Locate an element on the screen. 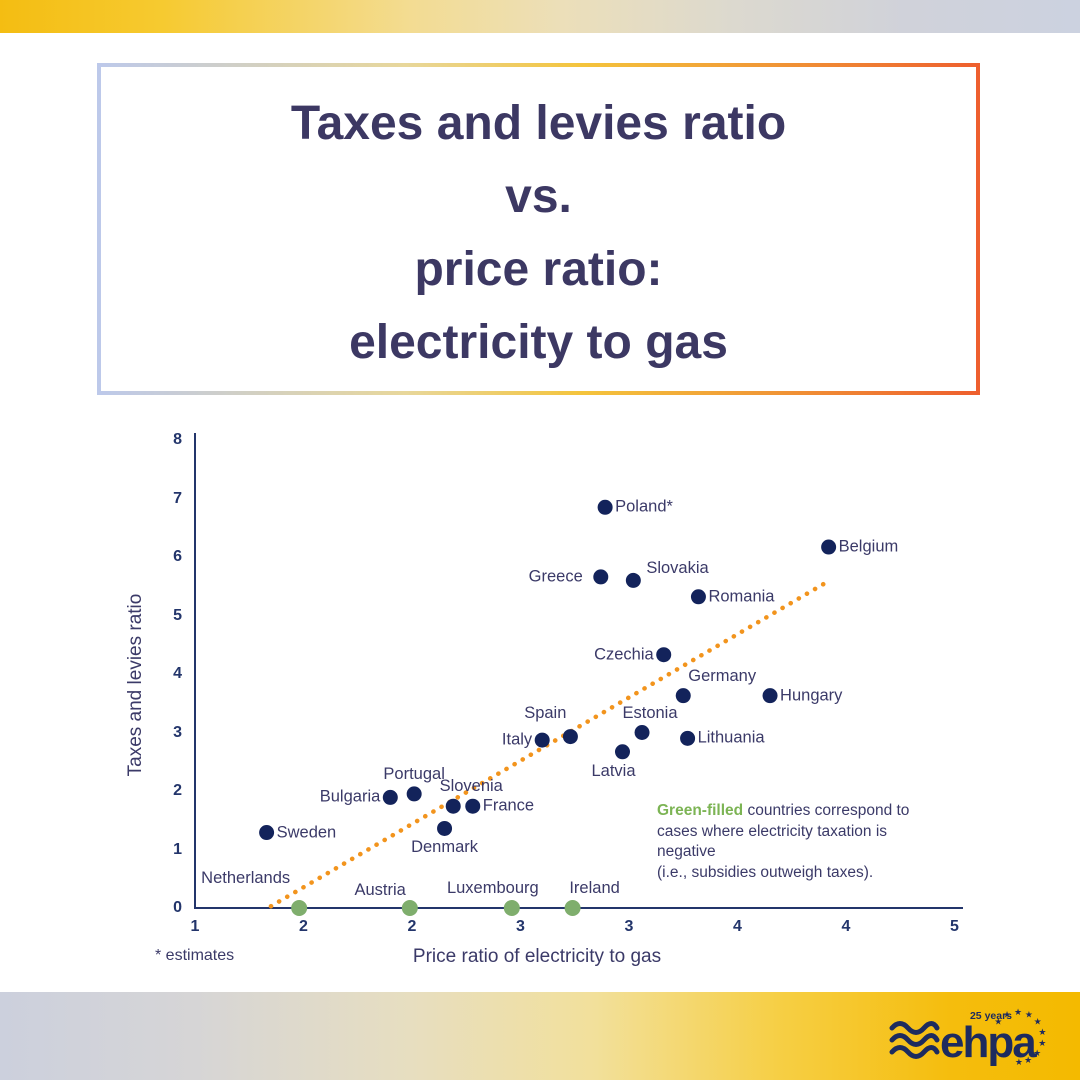 This screenshot has width=1080, height=1080. y-tick-label: 2 is located at coordinates (177, 790).